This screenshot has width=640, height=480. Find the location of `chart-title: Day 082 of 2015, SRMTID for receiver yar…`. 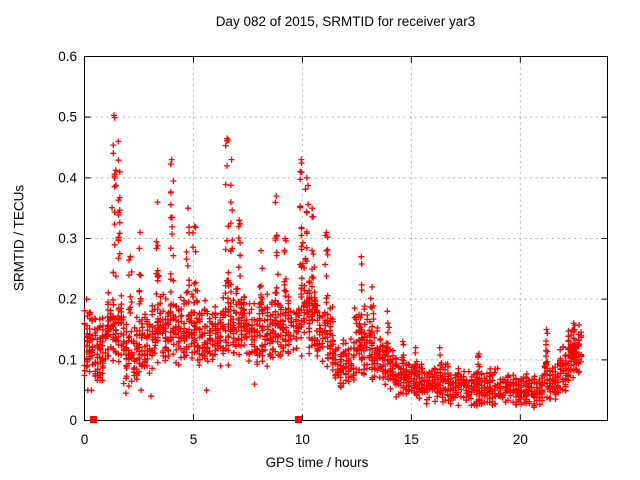

chart-title: Day 082 of 2015, SRMTID for receiver yar… is located at coordinates (345, 21).